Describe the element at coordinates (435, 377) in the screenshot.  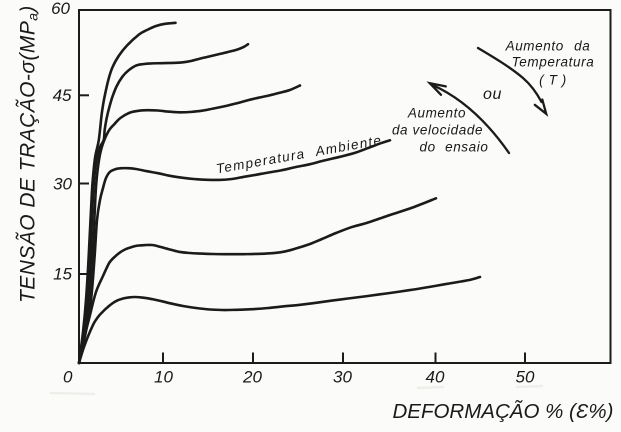
I see `svg-text: 40` at that location.